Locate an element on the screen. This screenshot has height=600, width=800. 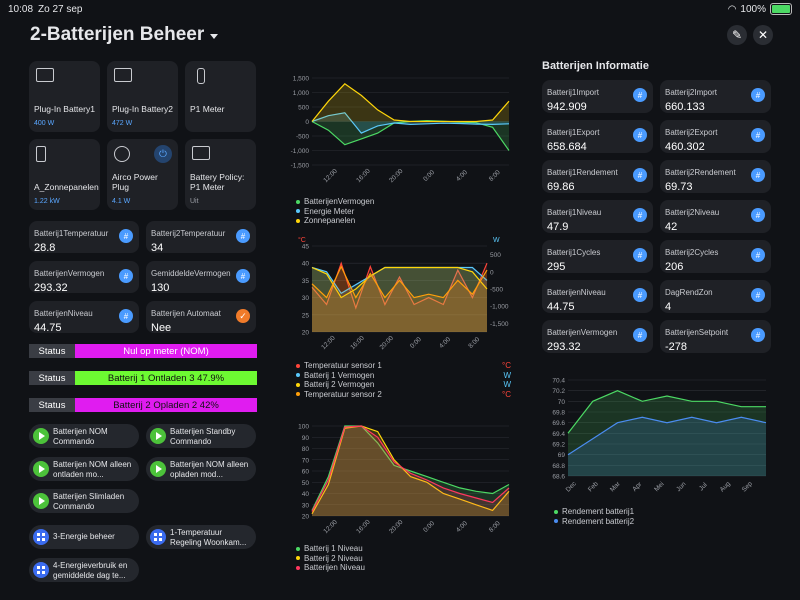
info-value: 942.909 is located at coordinates (567, 107).